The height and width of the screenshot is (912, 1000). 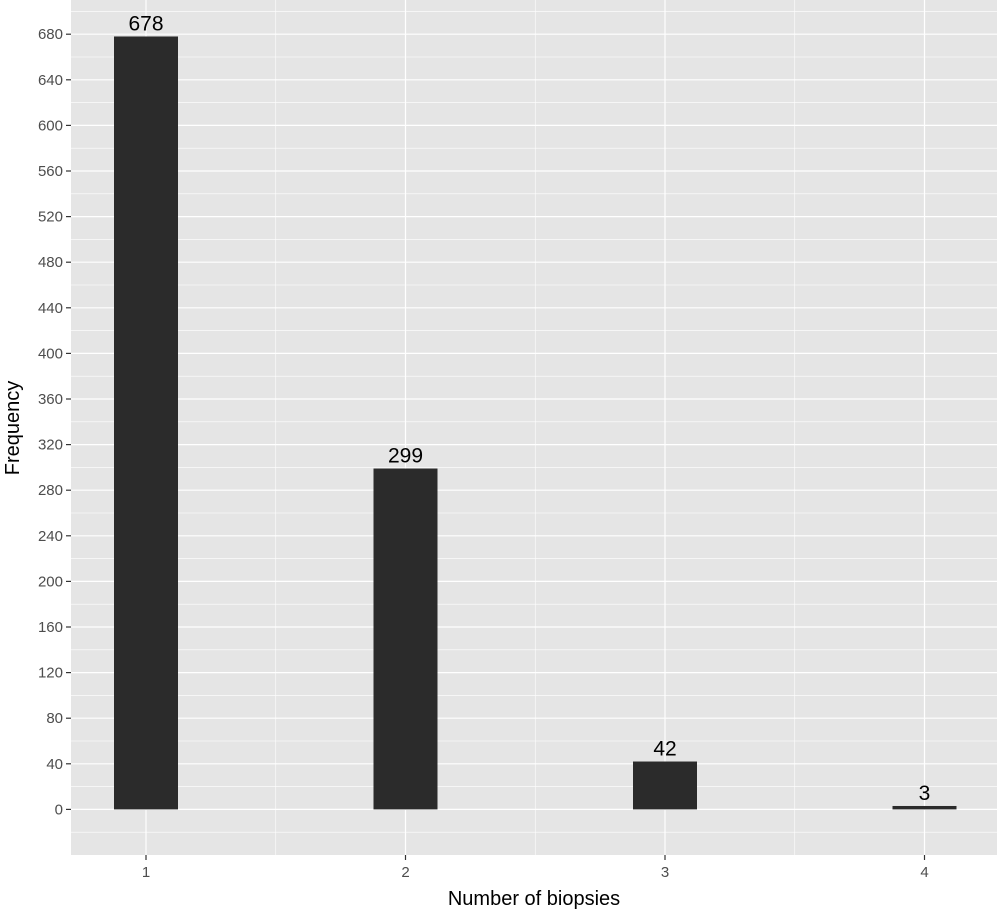 I want to click on data-label: 3, so click(x=925, y=793).